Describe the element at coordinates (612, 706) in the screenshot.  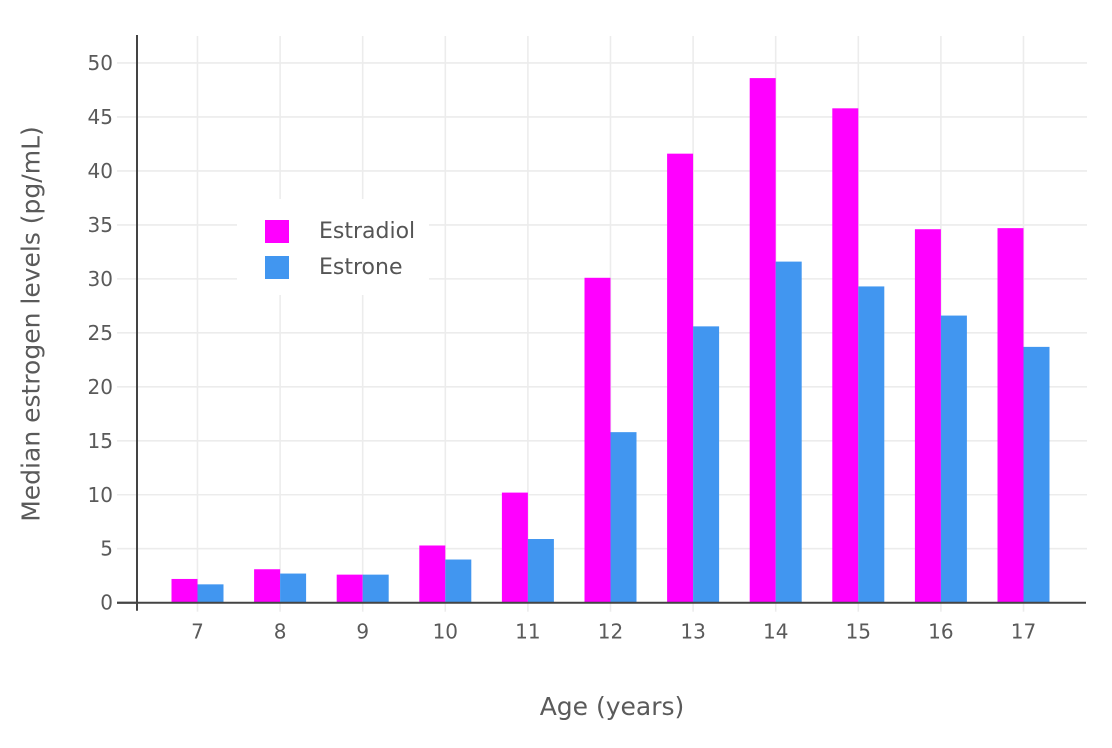
I see `x-axis-title: Age (years)` at that location.